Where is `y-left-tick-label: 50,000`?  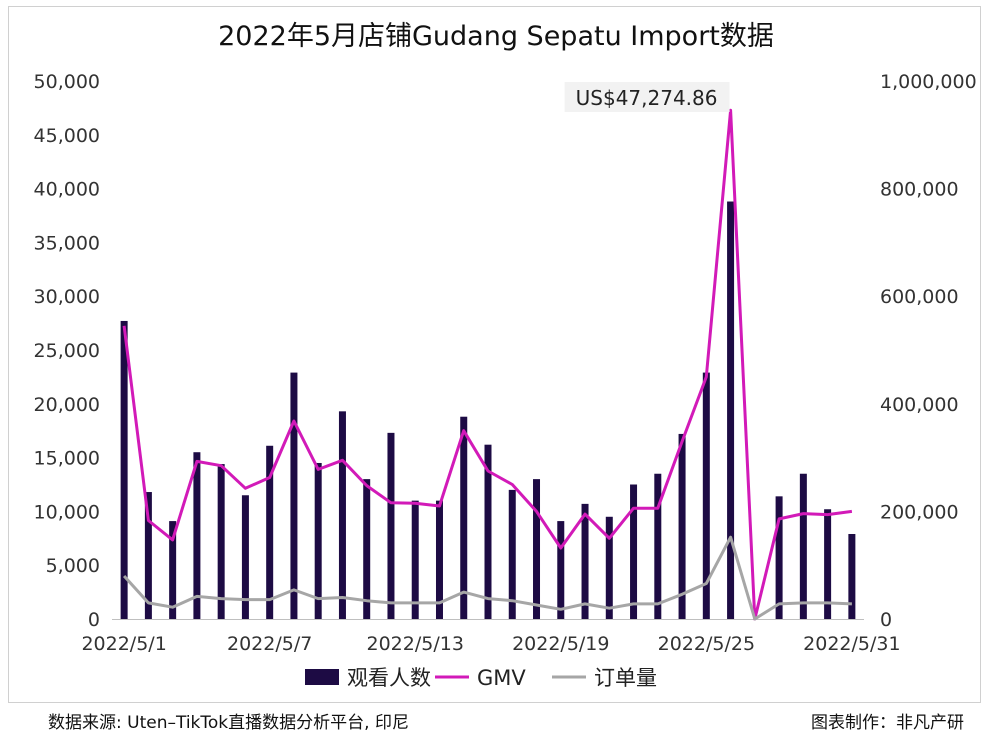 y-left-tick-label: 50,000 is located at coordinates (67, 82).